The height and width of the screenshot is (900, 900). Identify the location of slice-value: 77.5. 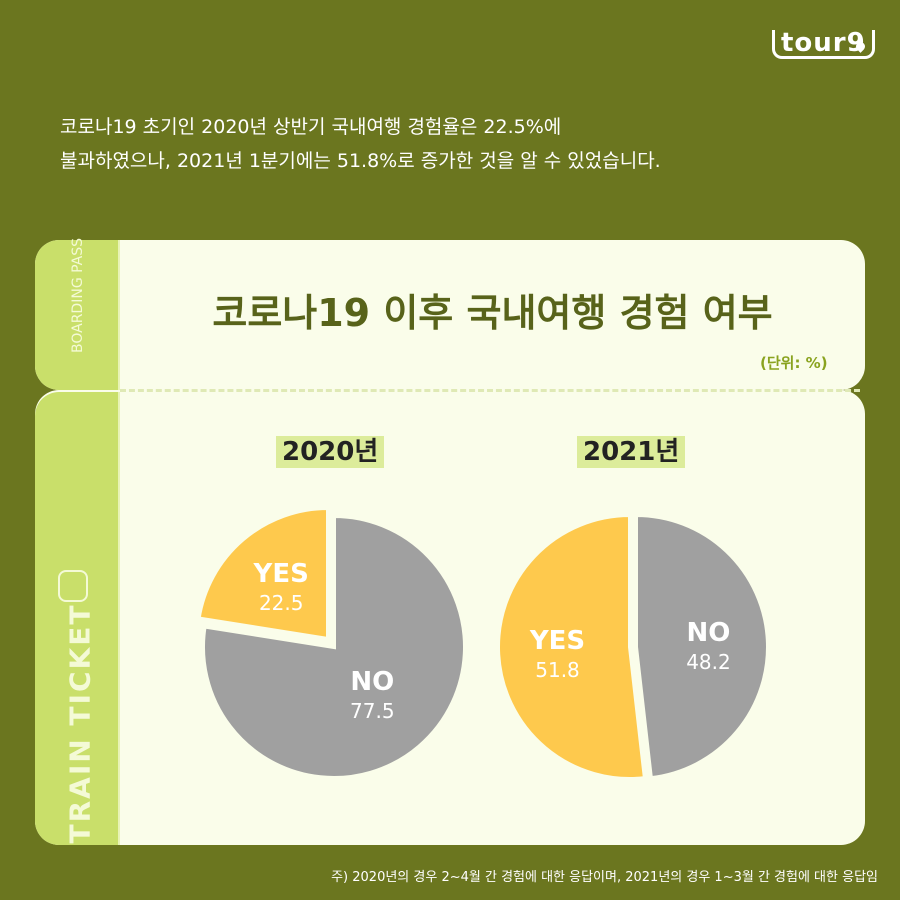
(372, 711).